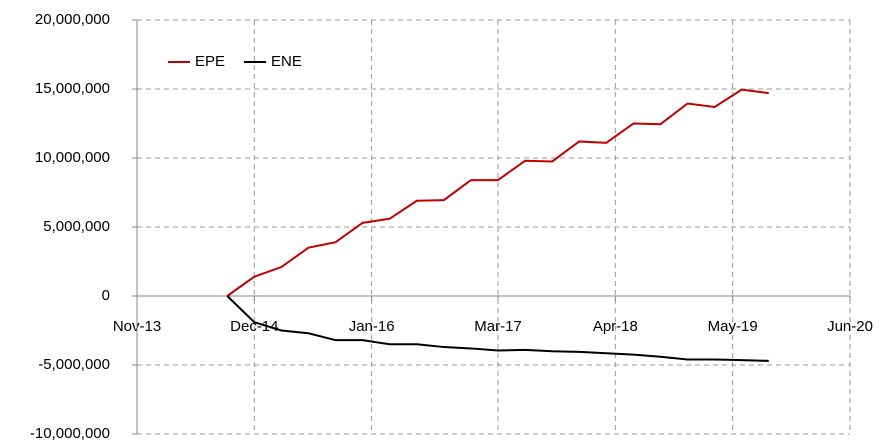 The height and width of the screenshot is (447, 890). Describe the element at coordinates (850, 326) in the screenshot. I see `x-tick-label: Jun-20` at that location.